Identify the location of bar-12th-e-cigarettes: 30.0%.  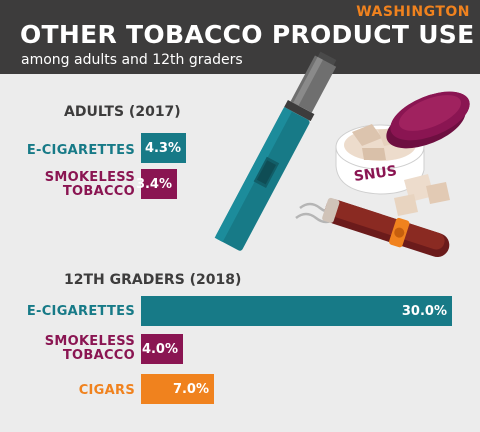
(296, 311).